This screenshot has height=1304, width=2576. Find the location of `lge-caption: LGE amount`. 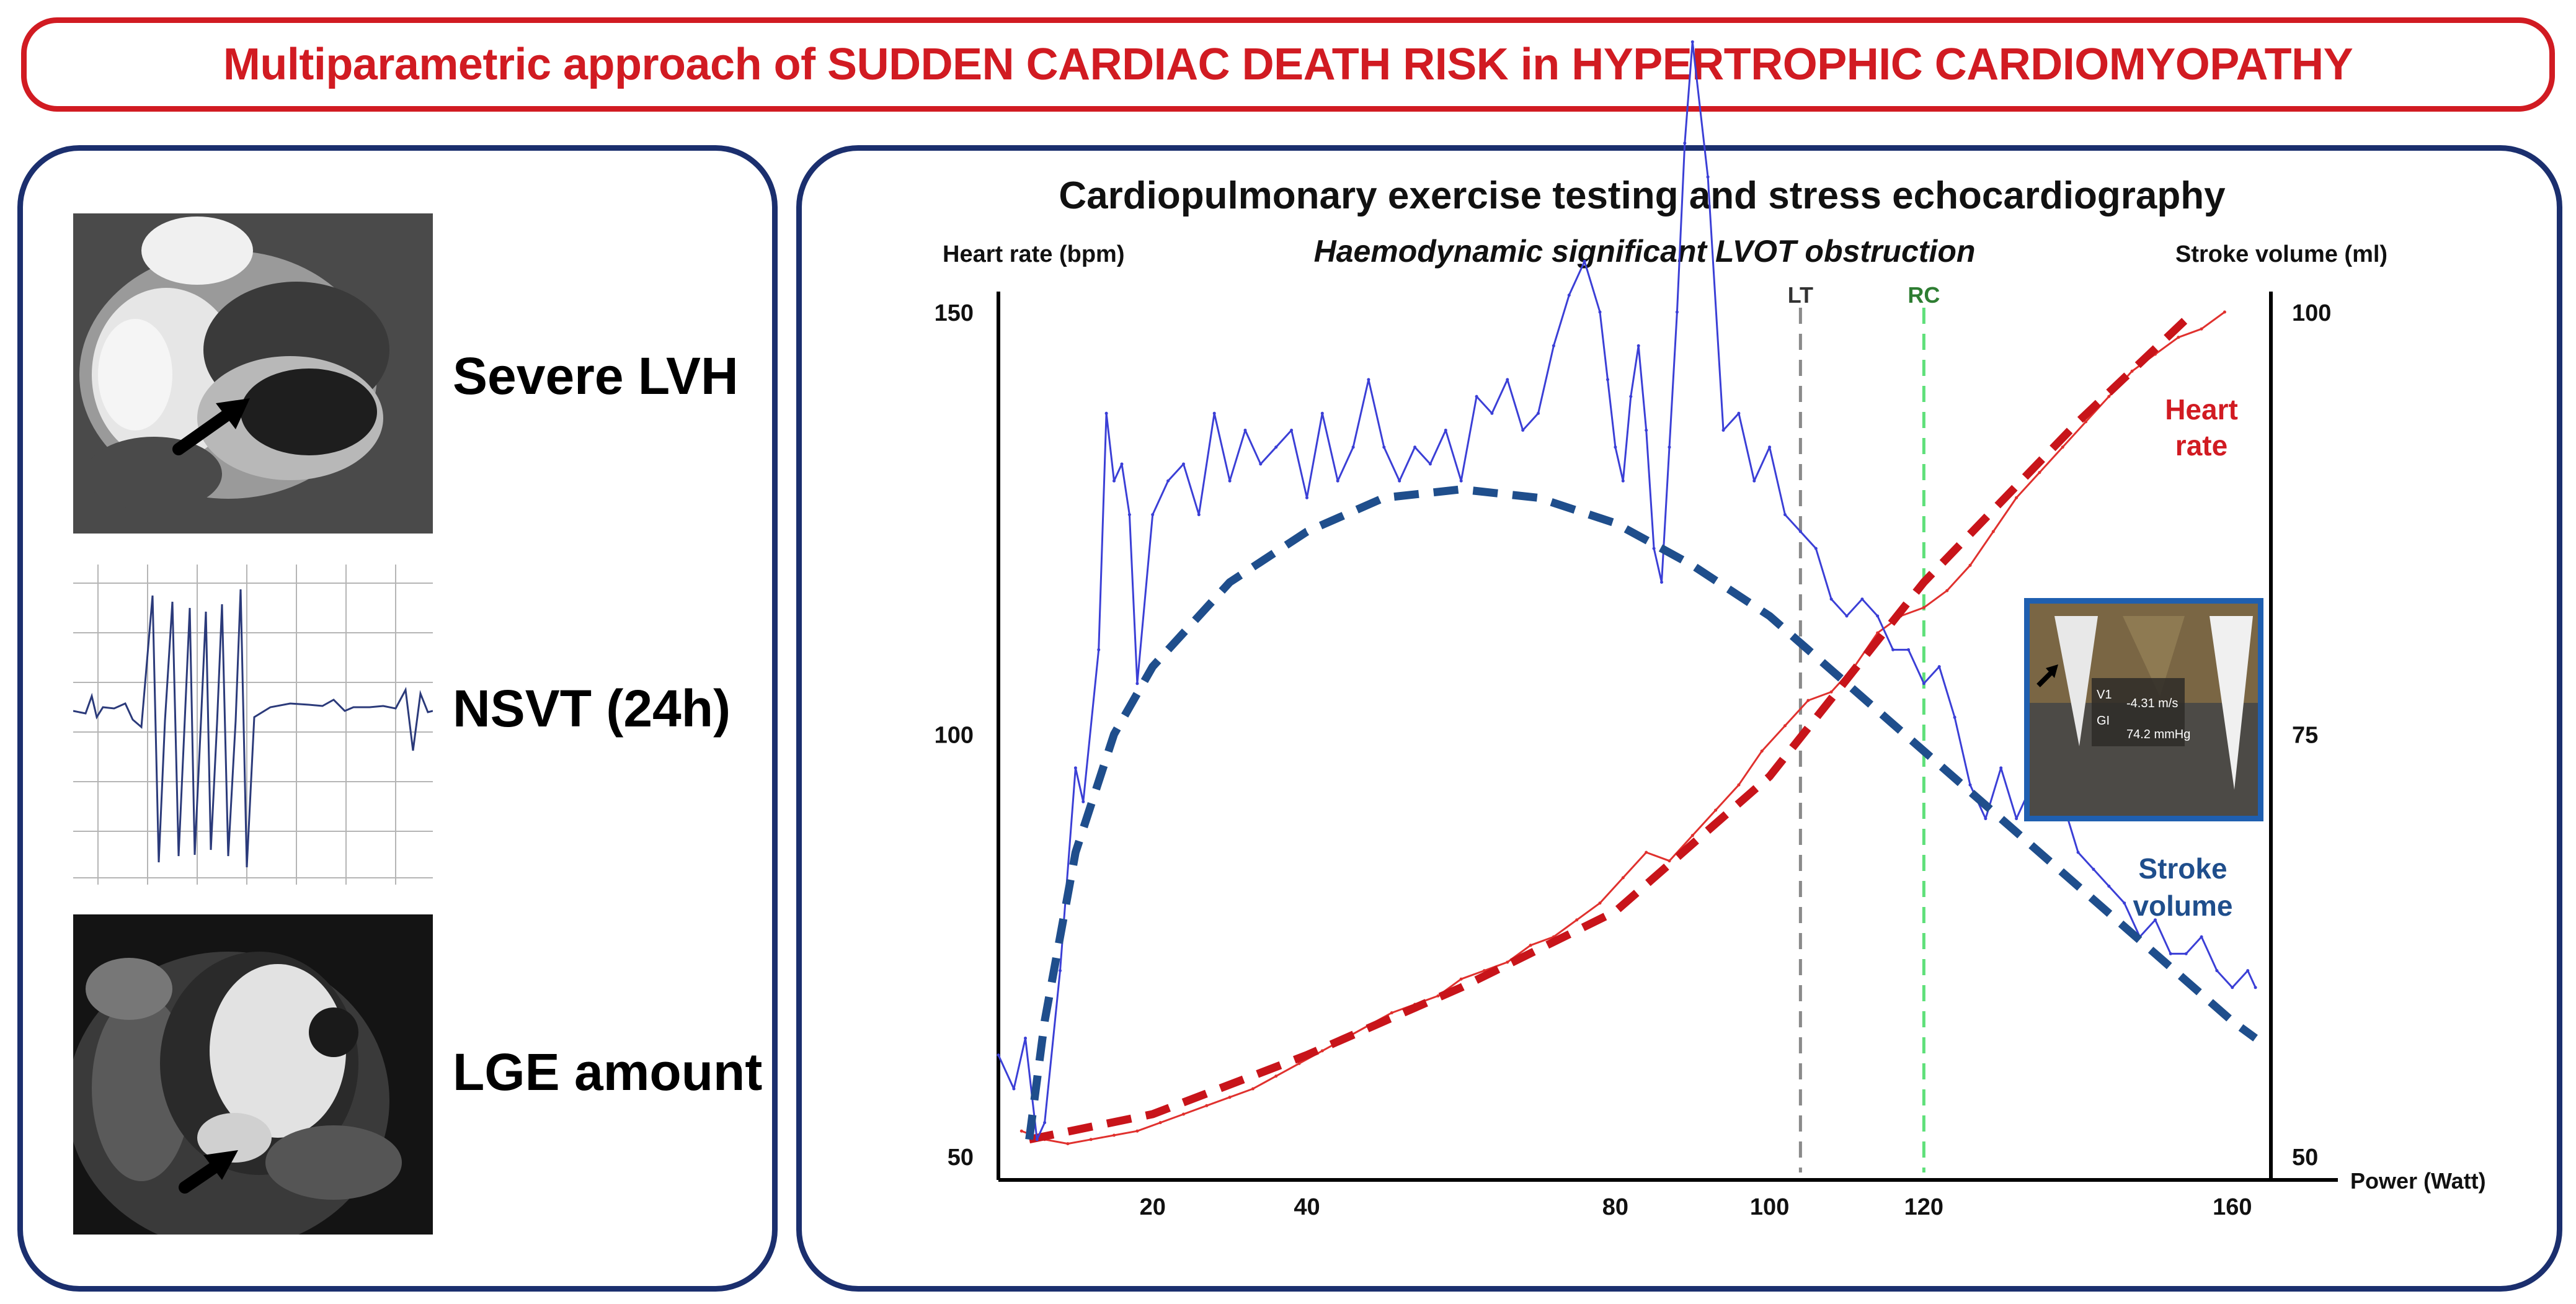

lge-caption: LGE amount is located at coordinates (608, 1072).